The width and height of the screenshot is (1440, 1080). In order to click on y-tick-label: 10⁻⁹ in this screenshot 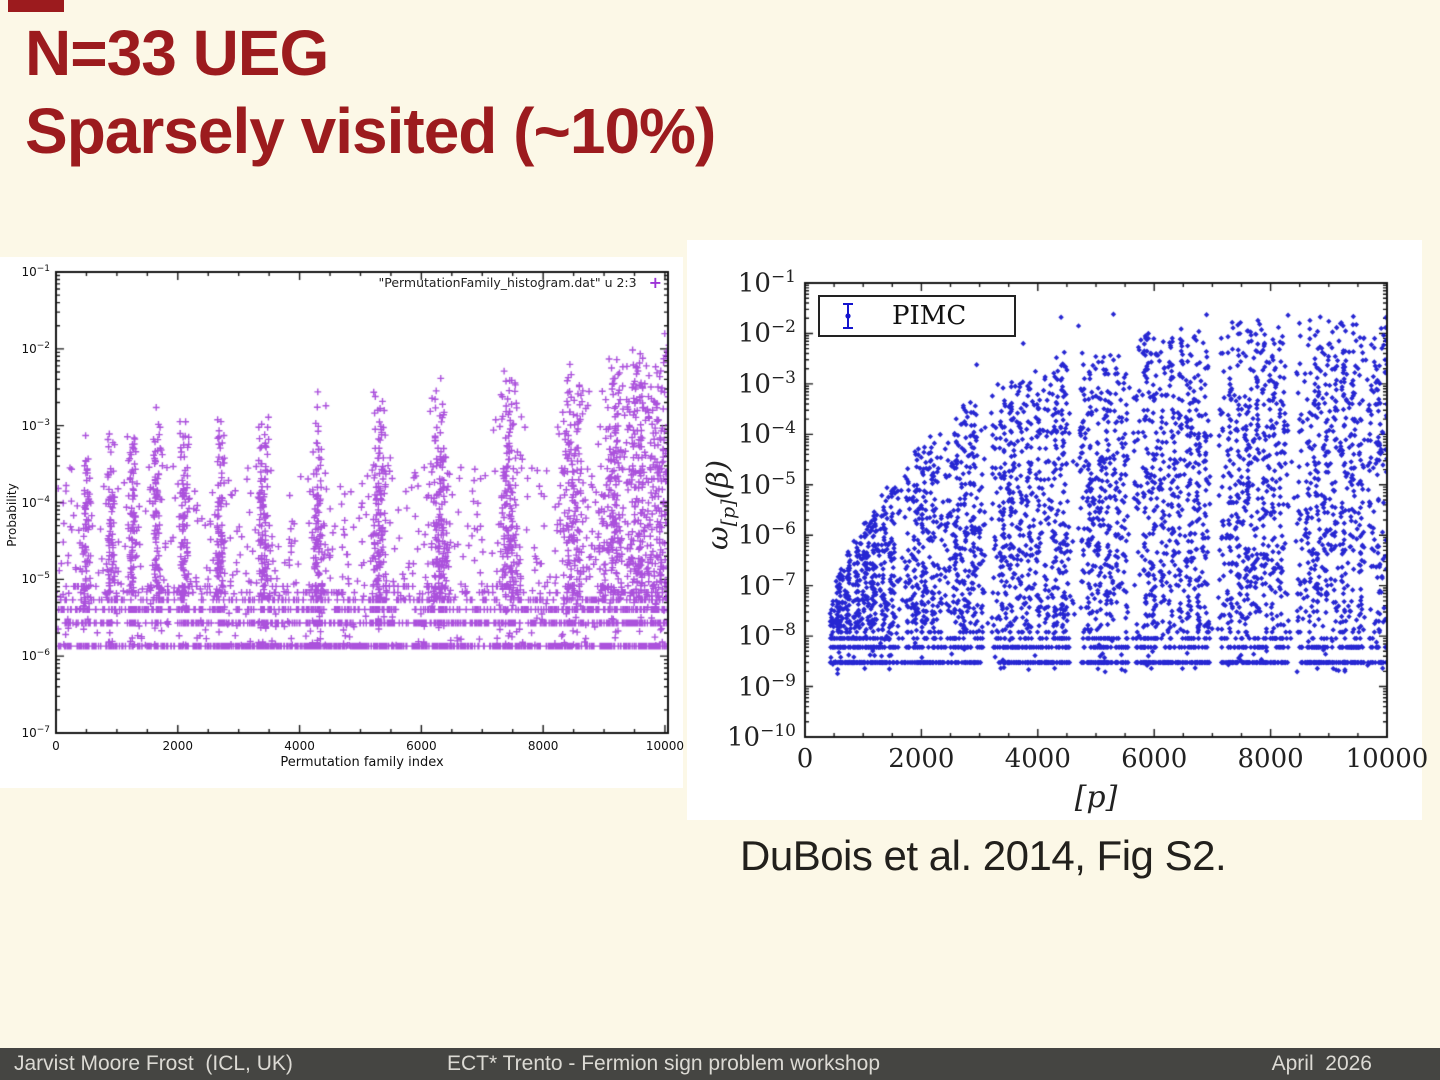, I will do `click(766, 686)`.